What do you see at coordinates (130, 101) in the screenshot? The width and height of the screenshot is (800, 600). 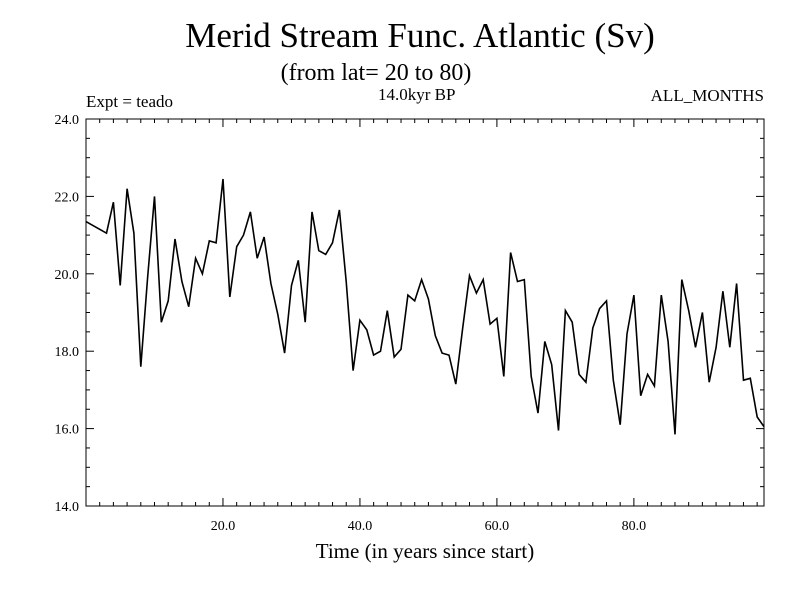 I see `experiment-label: Expt = teado` at bounding box center [130, 101].